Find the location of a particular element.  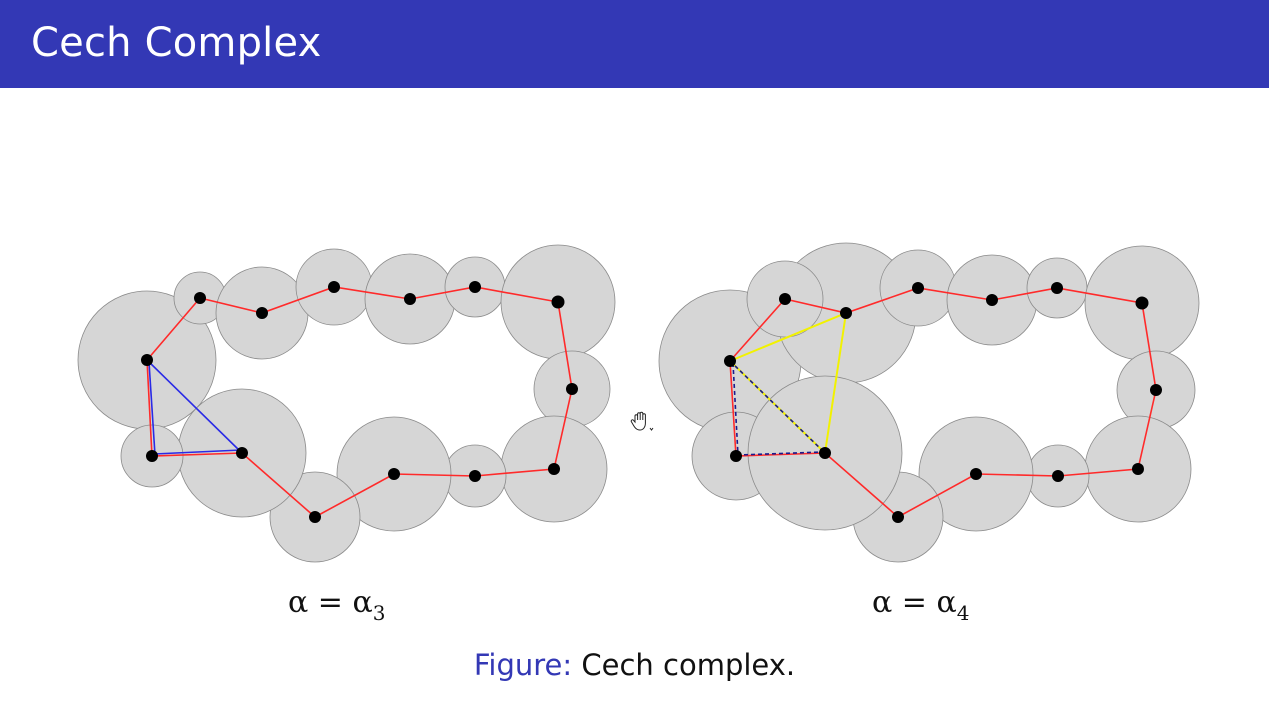

panel-right-label: α = α4 is located at coordinates (920, 602).